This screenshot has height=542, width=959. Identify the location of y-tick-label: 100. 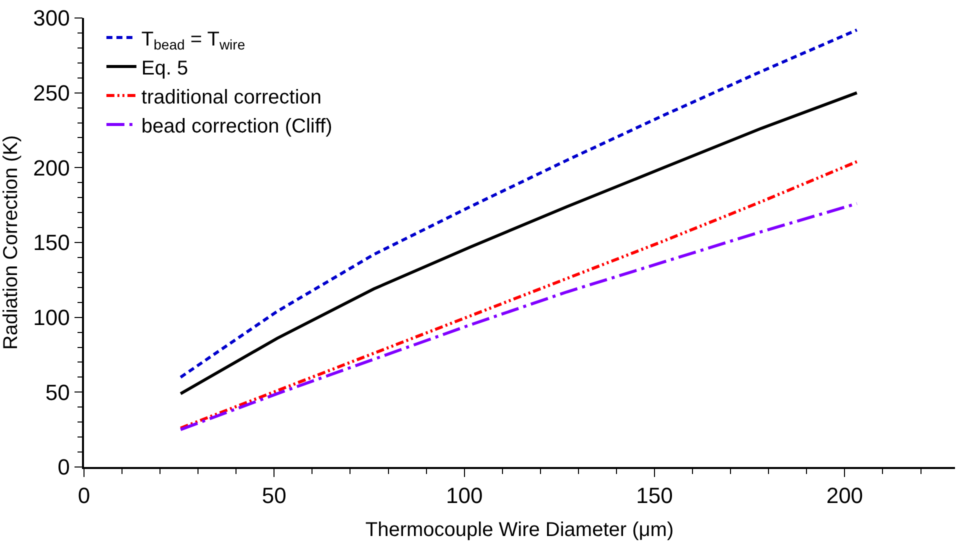
(51, 317).